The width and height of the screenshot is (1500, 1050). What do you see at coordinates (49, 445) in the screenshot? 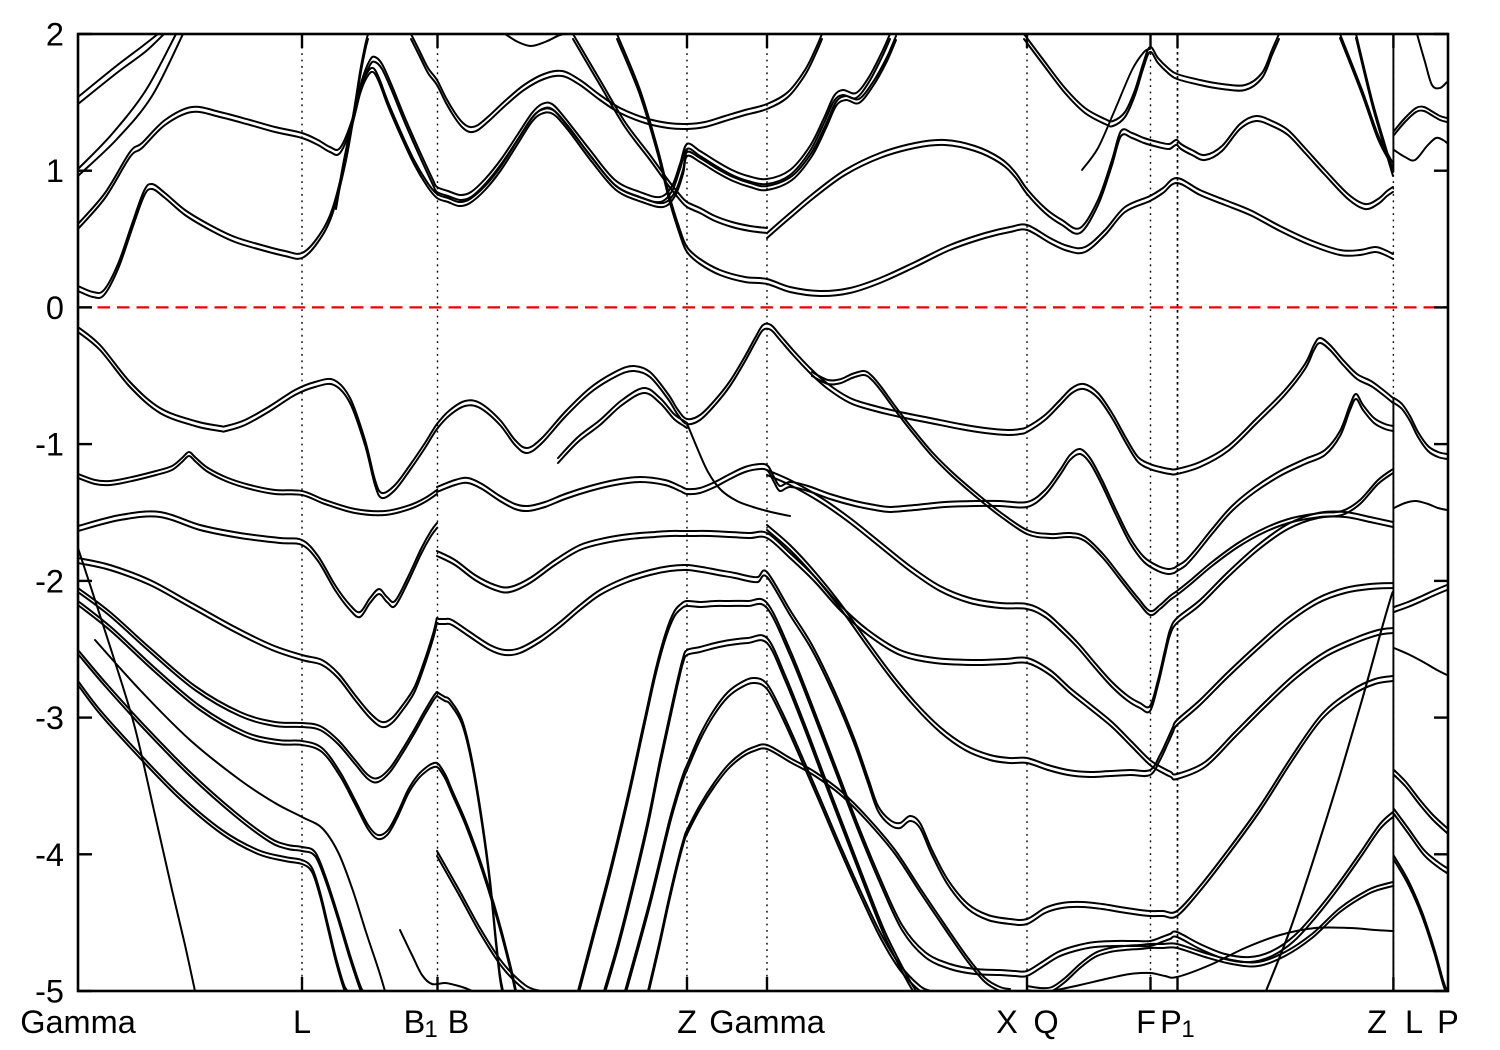
I see `svg-text: -1` at bounding box center [49, 445].